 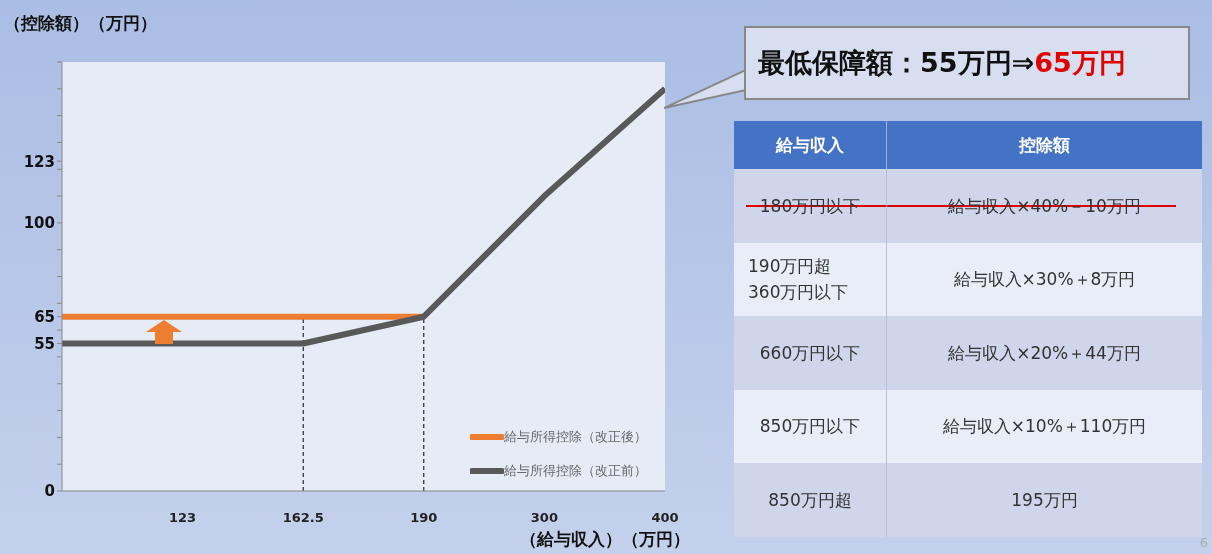 What do you see at coordinates (1203, 542) in the screenshot?
I see `text: 6` at bounding box center [1203, 542].